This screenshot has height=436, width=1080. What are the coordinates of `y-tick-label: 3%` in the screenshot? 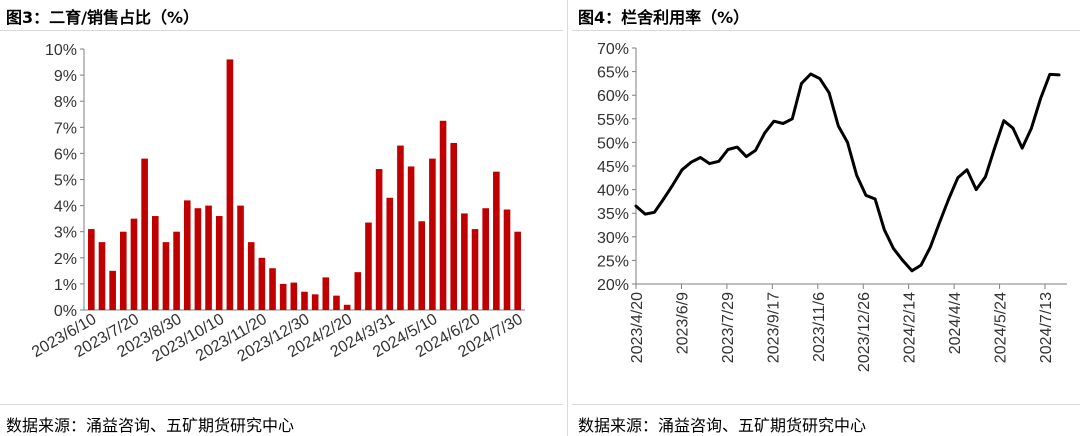 It's located at (65, 233).